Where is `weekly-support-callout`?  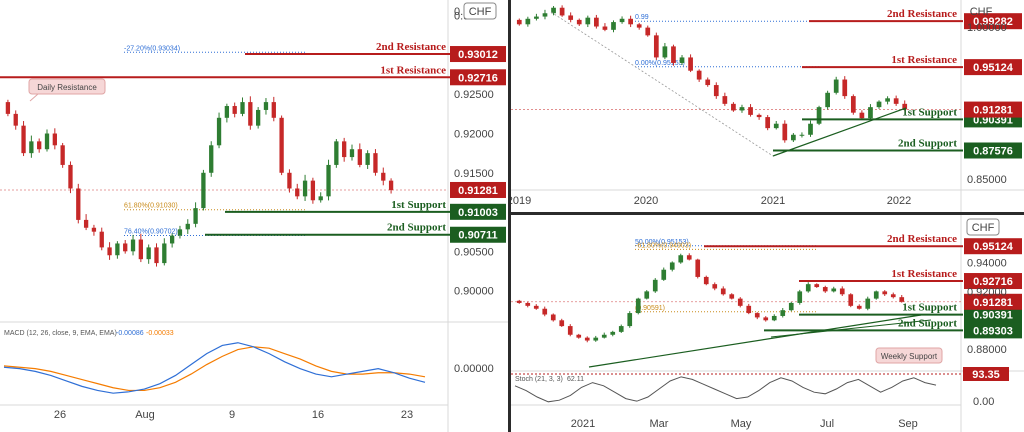 weekly-support-callout is located at coordinates (909, 355).